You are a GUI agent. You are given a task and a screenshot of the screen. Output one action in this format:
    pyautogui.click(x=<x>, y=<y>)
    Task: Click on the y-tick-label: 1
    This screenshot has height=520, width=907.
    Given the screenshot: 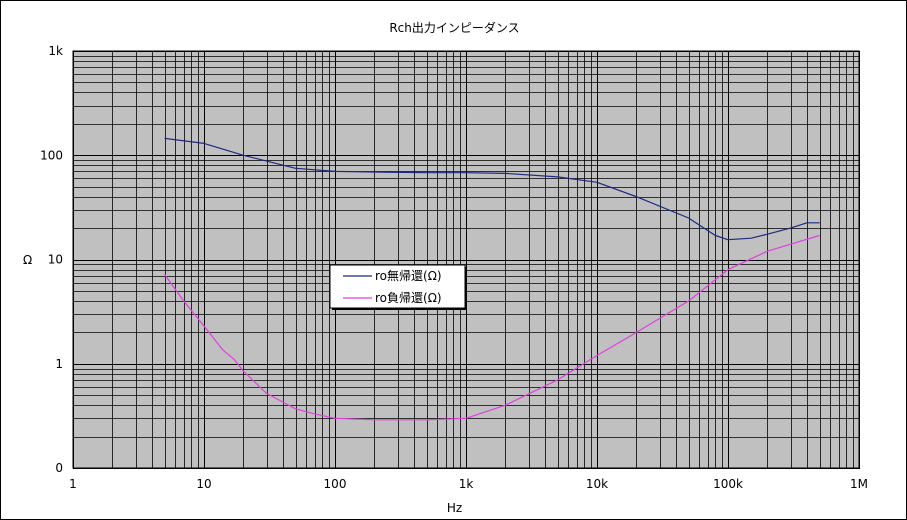 What is the action you would take?
    pyautogui.click(x=59, y=364)
    